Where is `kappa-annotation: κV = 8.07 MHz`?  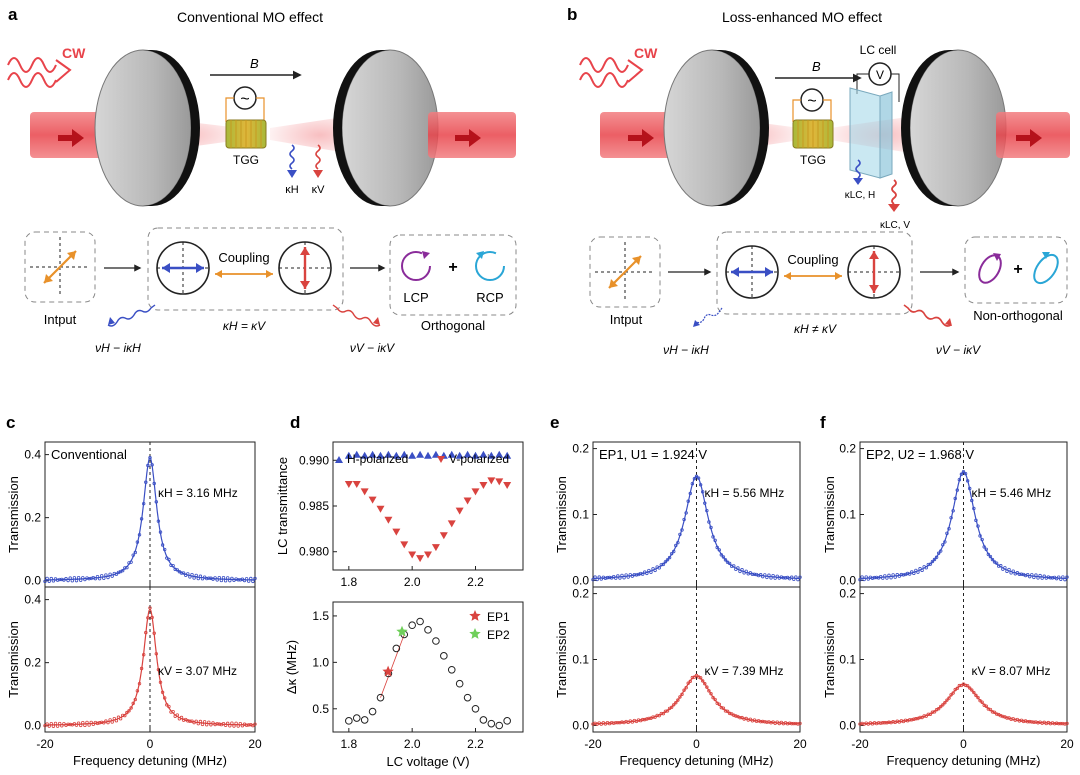 kappa-annotation: κV = 8.07 MHz is located at coordinates (1011, 671).